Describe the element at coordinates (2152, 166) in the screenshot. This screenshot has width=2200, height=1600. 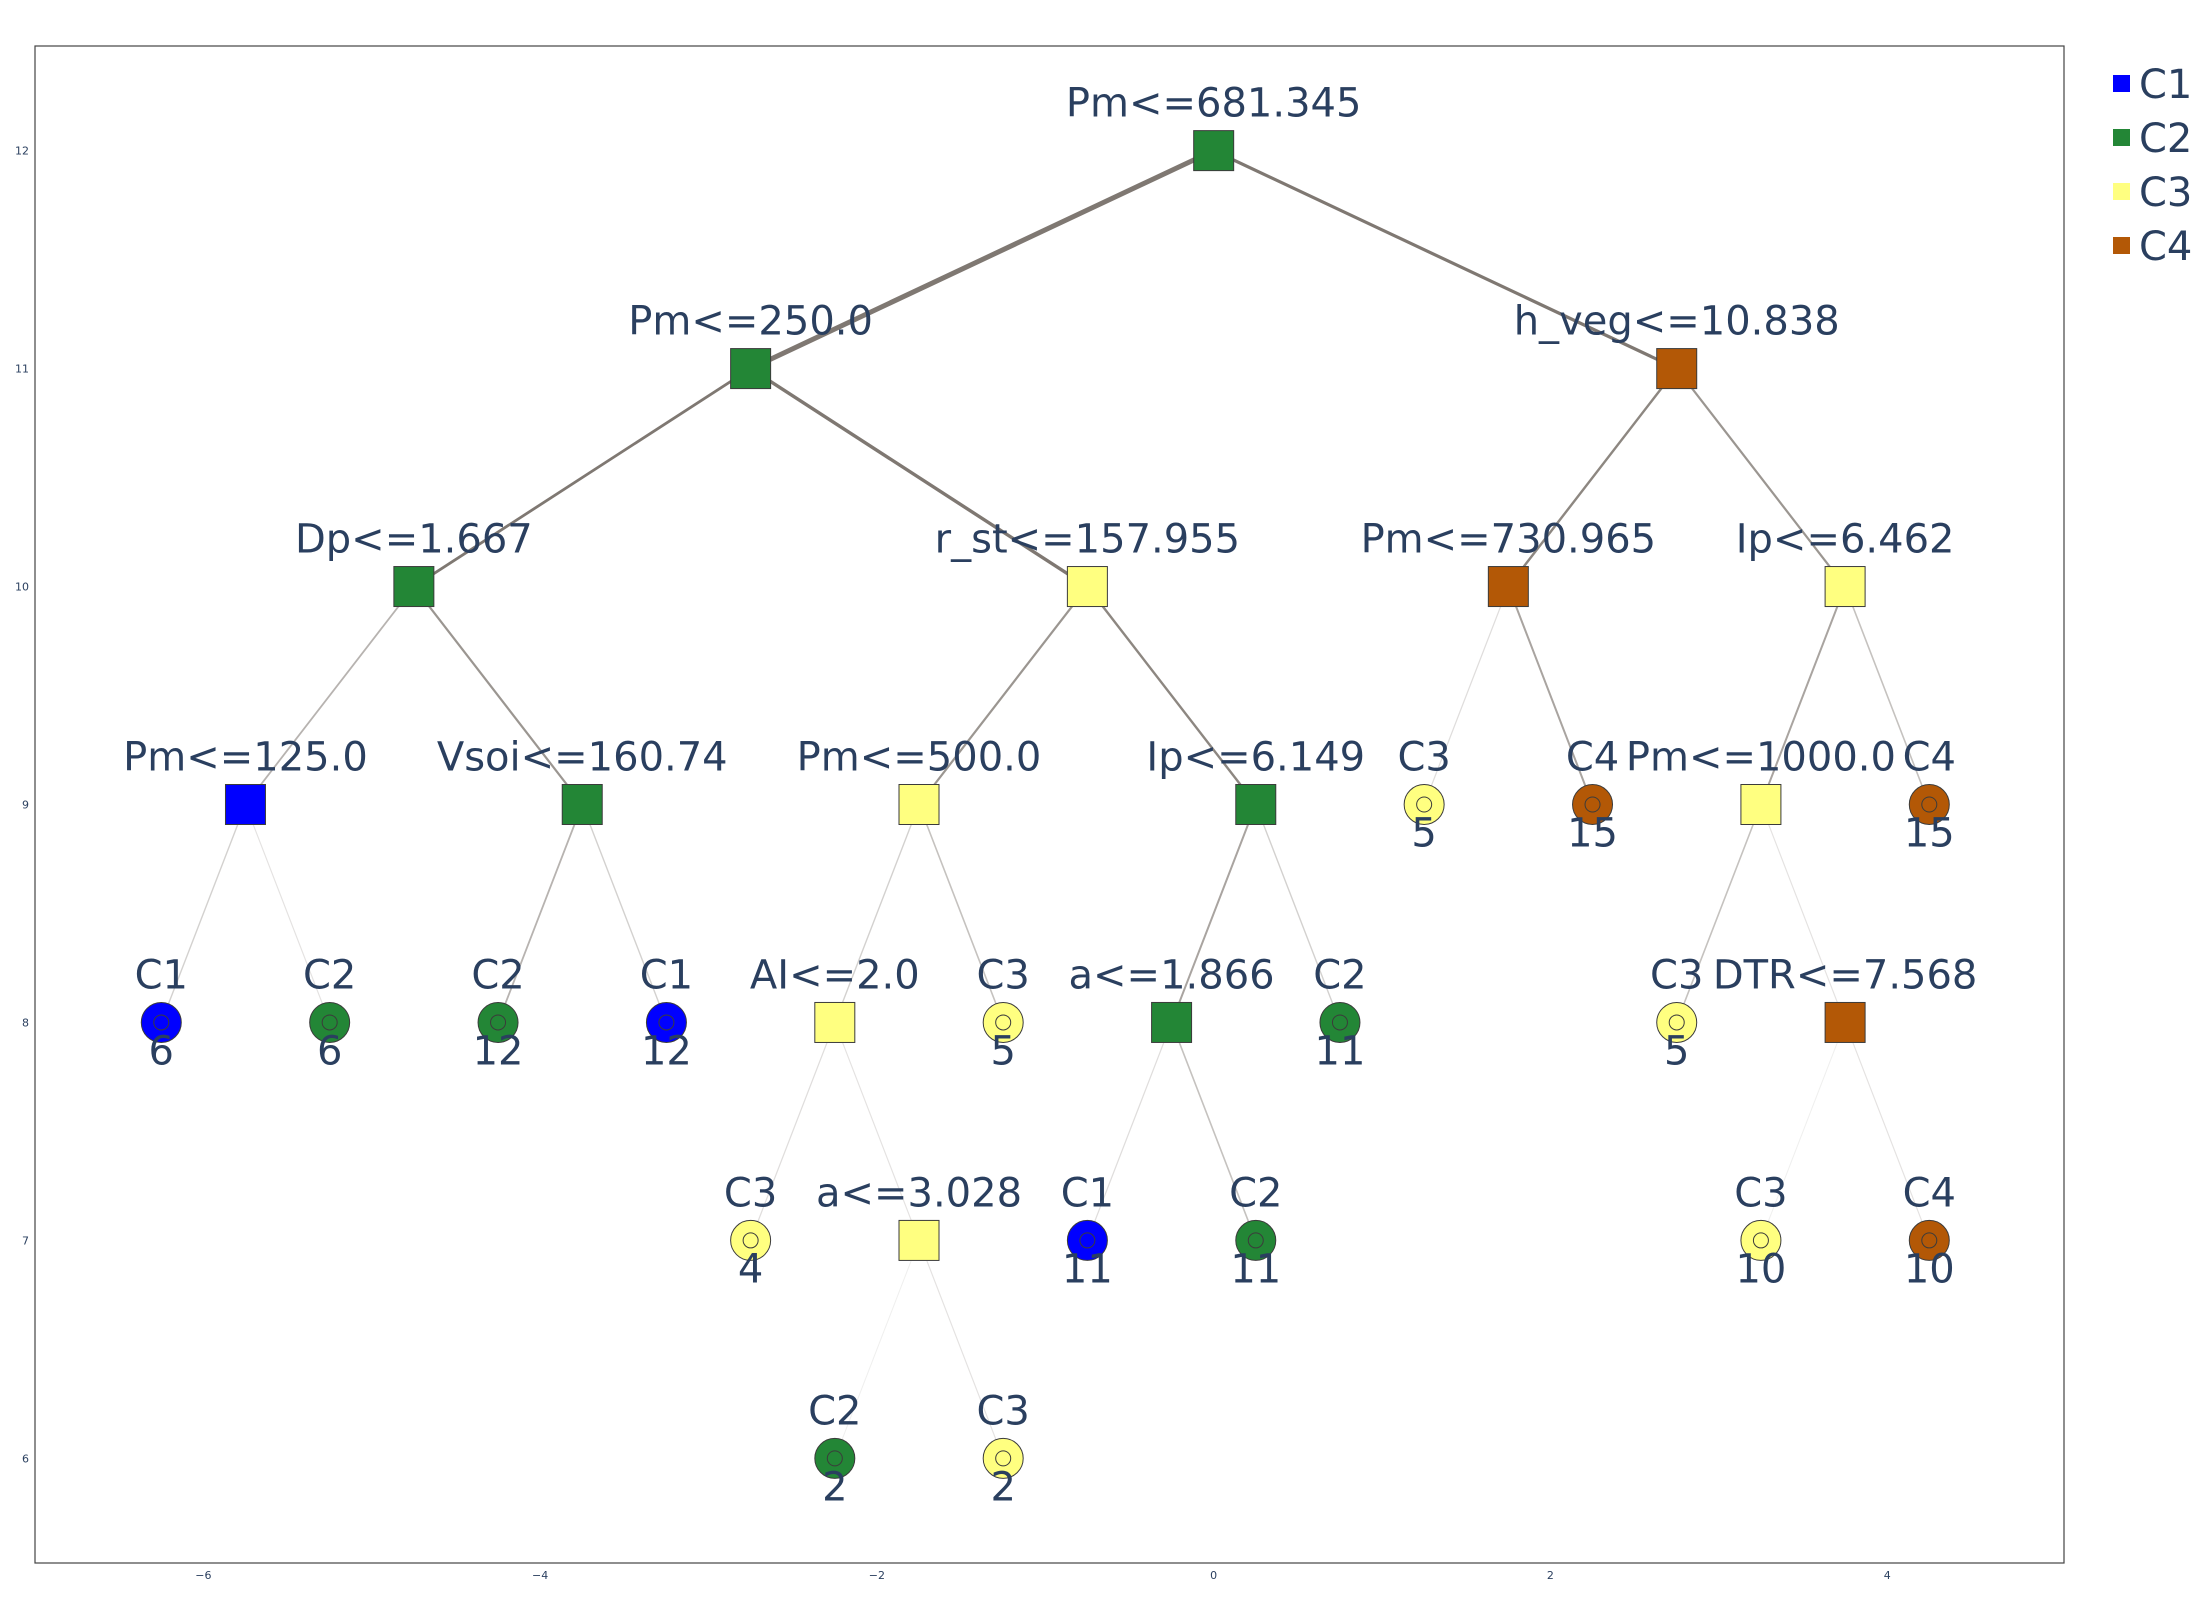
I see `legend: C1 C2 C3 C4` at that location.